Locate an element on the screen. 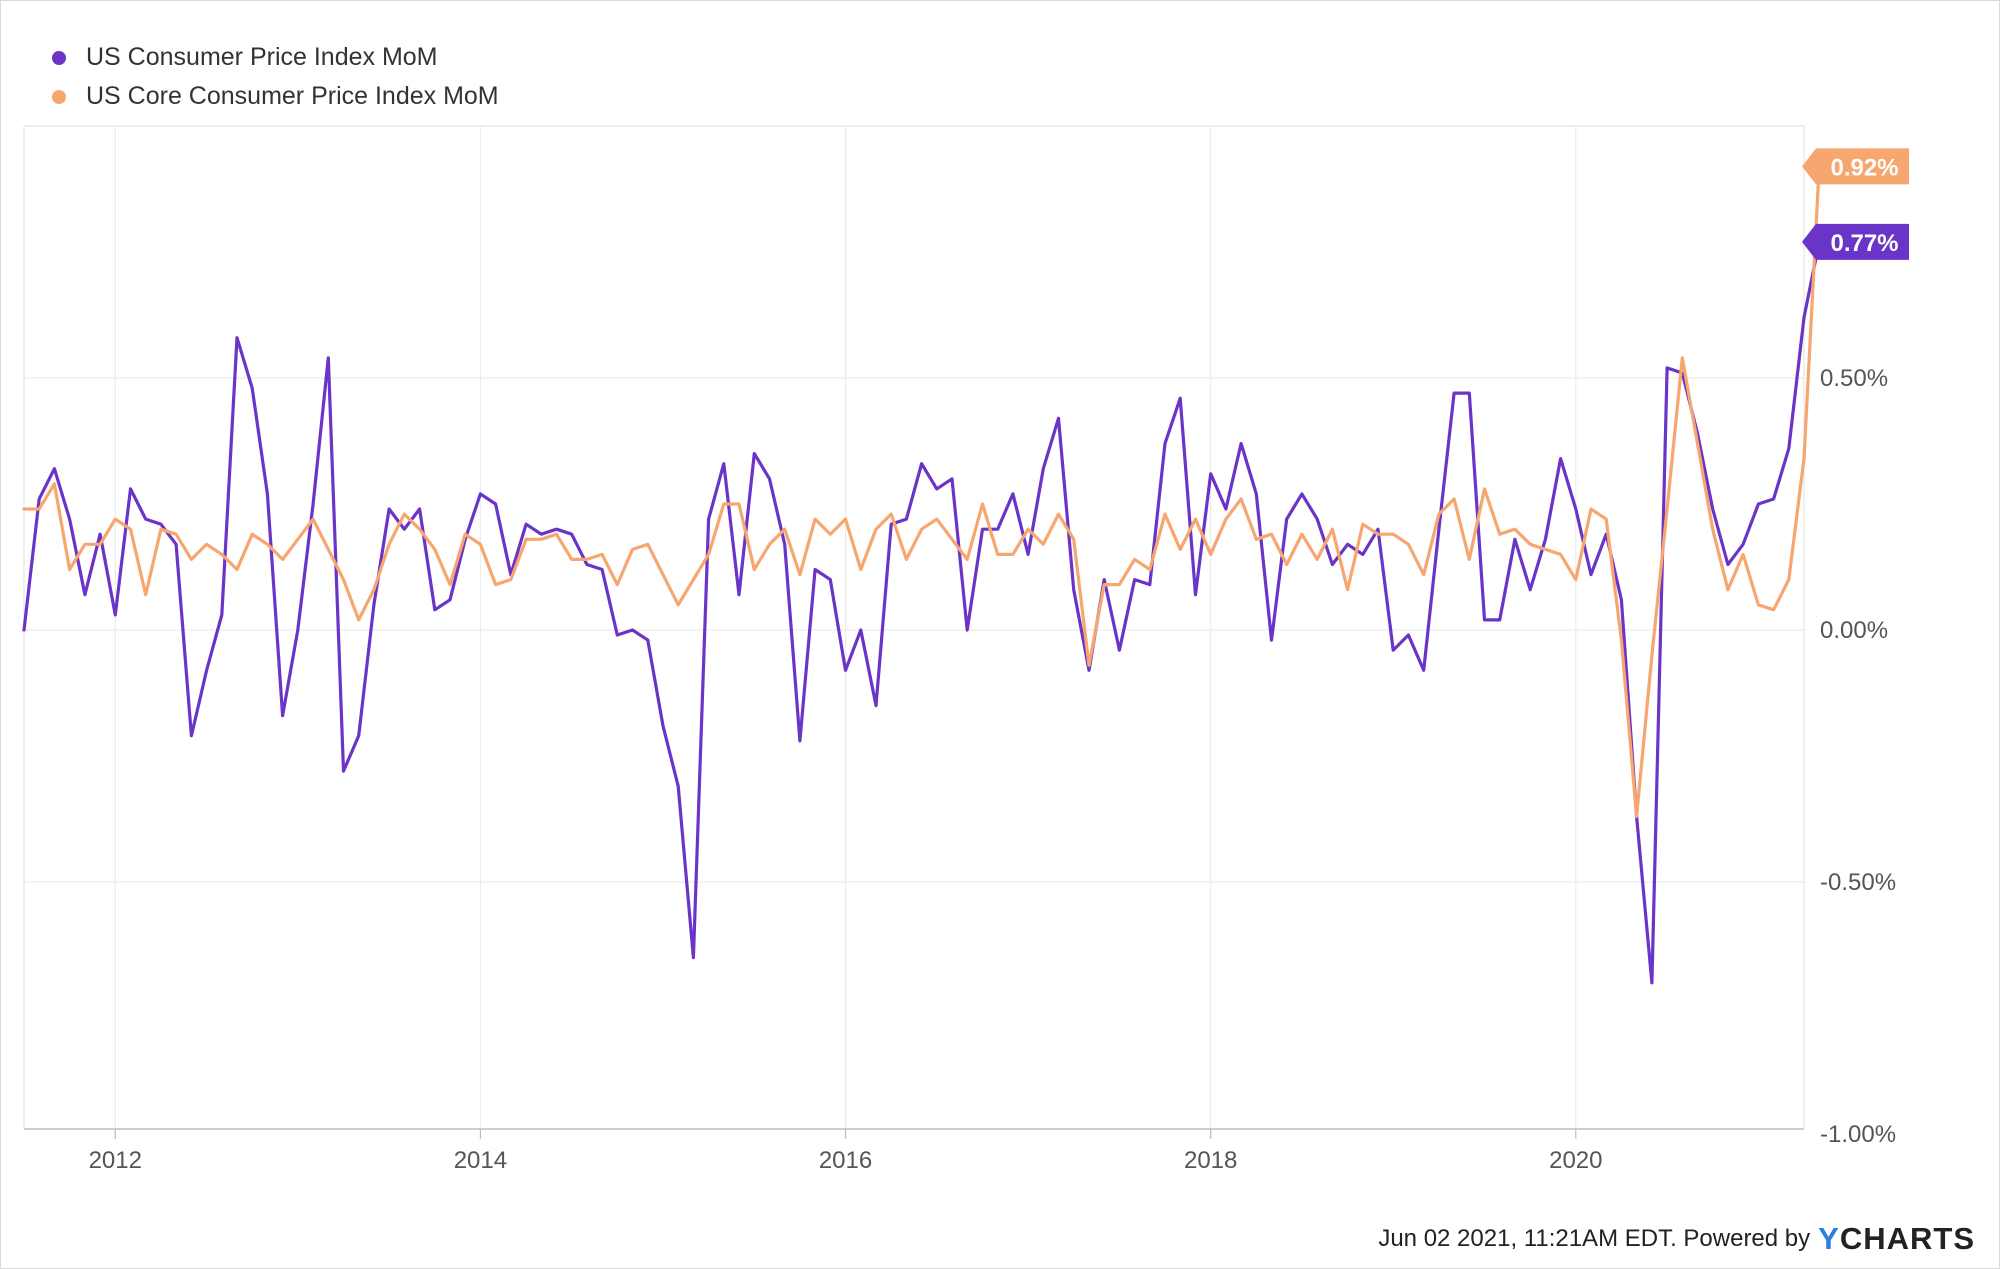 The image size is (2000, 1269). end-label-0: 0.77% is located at coordinates (1855, 241).